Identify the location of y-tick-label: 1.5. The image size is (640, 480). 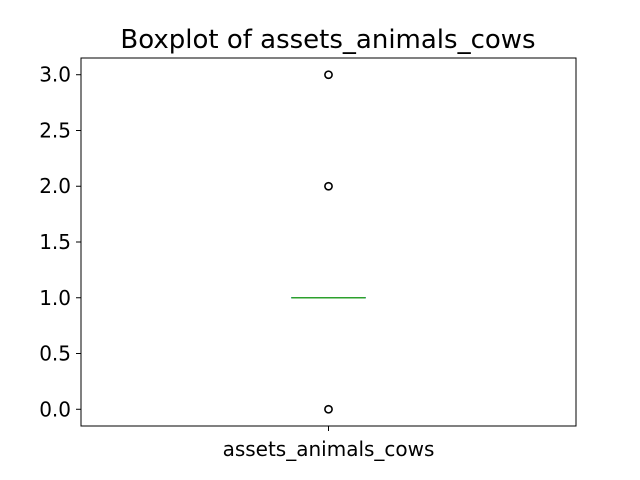
(55, 242).